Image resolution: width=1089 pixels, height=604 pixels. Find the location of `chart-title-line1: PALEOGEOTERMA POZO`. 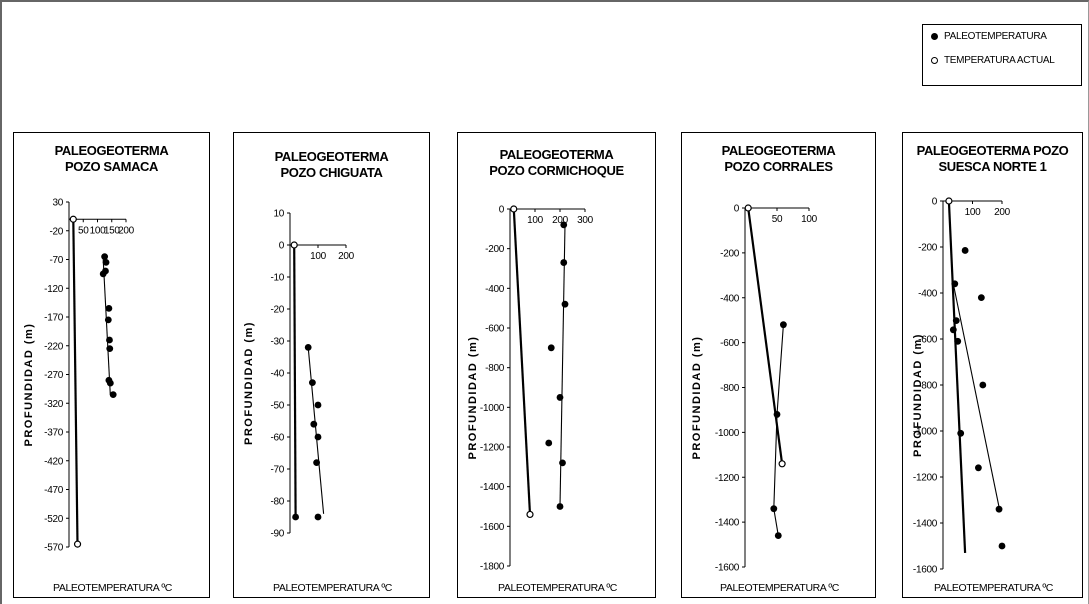

chart-title-line1: PALEOGEOTERMA POZO is located at coordinates (992, 150).